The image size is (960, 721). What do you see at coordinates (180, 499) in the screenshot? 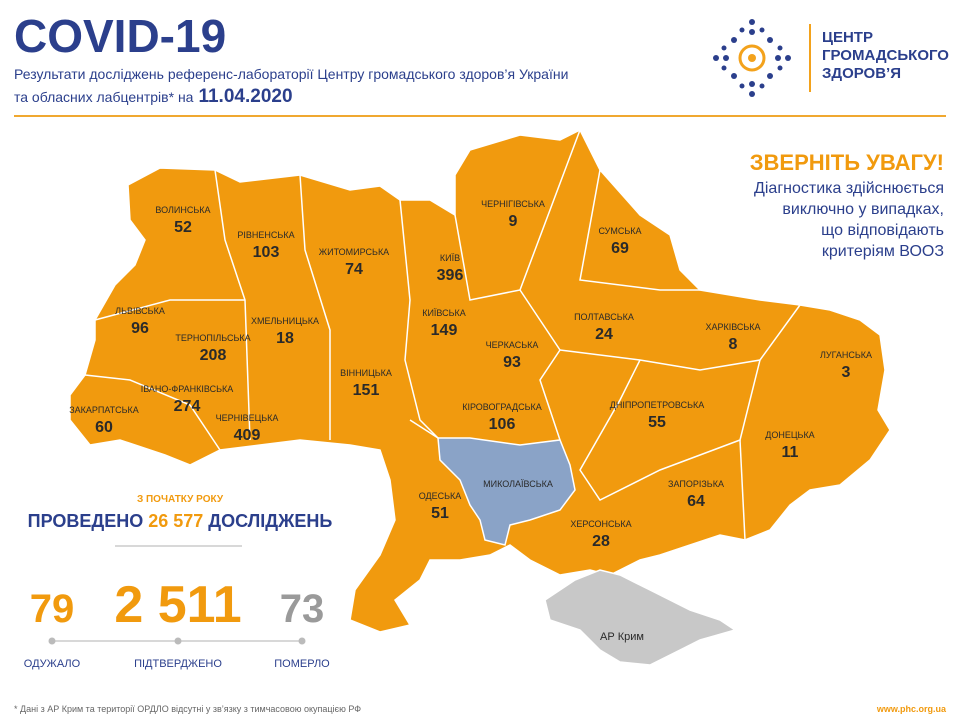
I see `summary-since: З ПОЧАТКУ РОКУ` at bounding box center [180, 499].